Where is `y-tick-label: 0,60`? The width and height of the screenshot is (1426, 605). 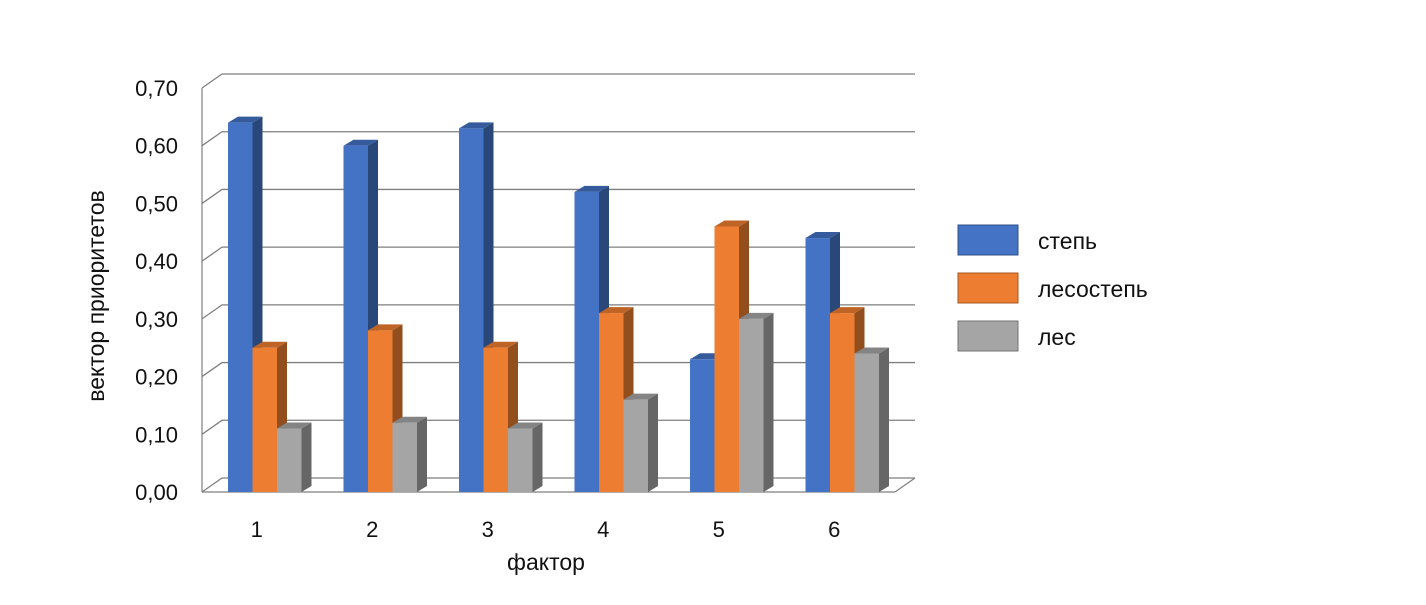
y-tick-label: 0,60 is located at coordinates (156, 146).